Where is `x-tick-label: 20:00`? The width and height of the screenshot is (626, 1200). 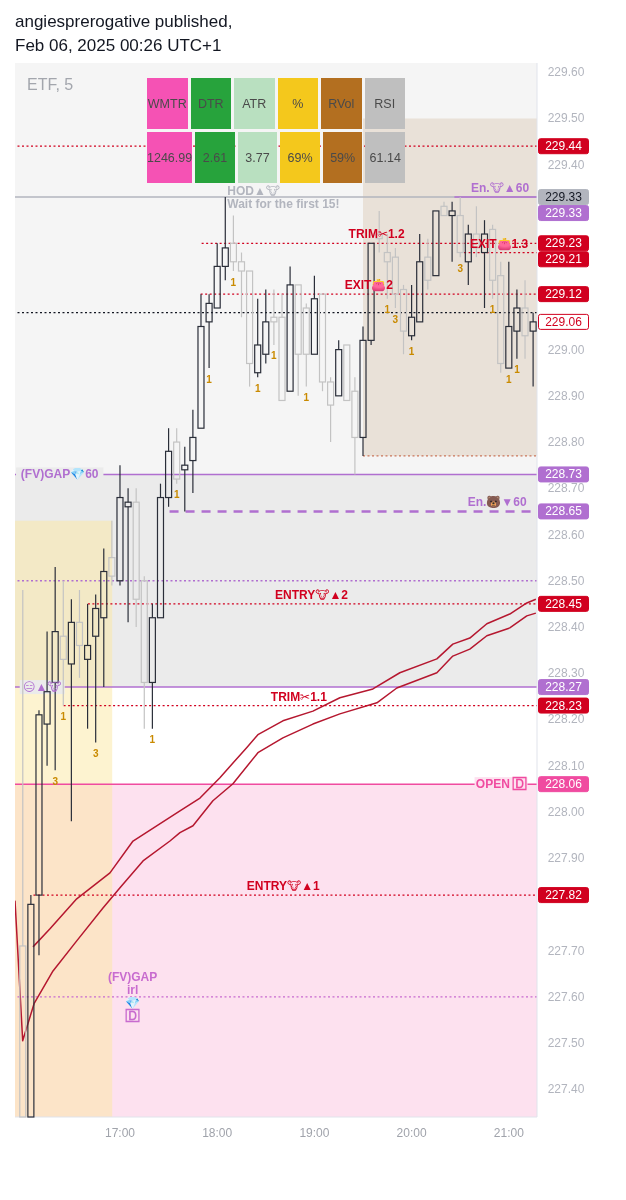 x-tick-label: 20:00 is located at coordinates (411, 1133).